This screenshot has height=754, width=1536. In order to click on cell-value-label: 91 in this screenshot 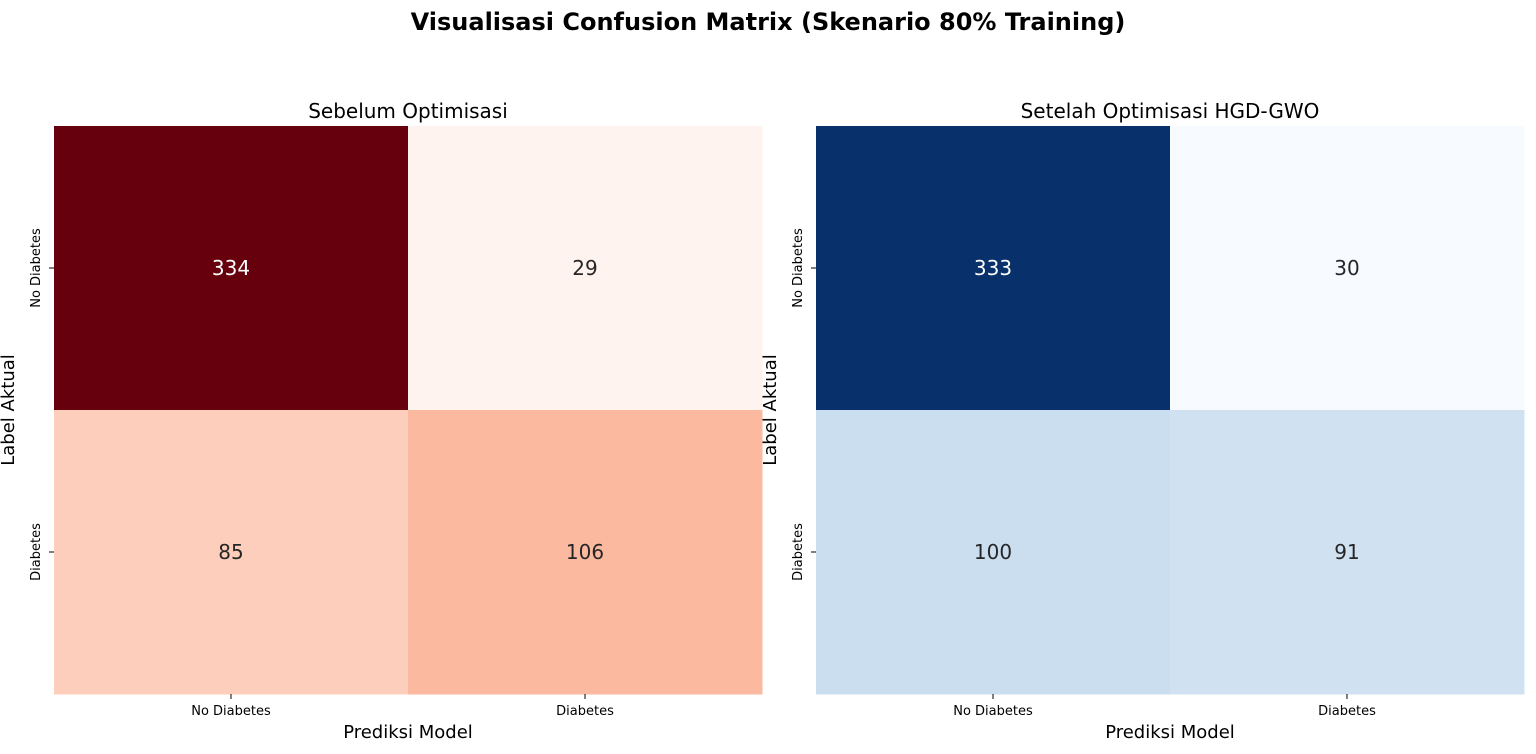, I will do `click(1346, 552)`.